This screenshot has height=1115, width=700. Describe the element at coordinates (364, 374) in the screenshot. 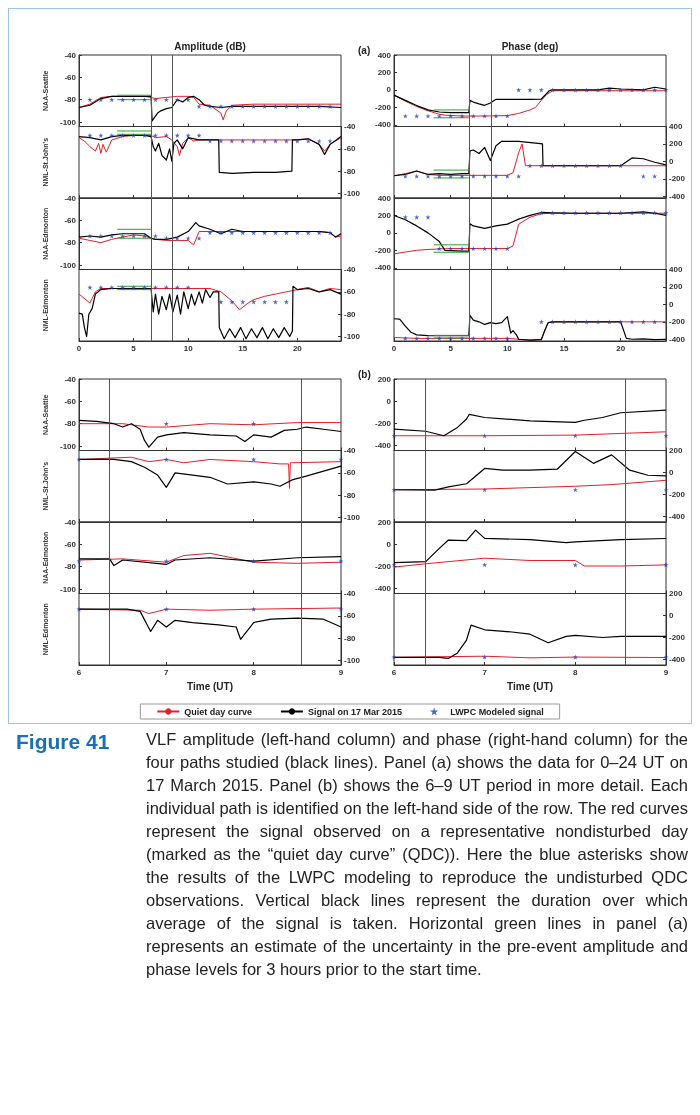

I see `text: (b)` at that location.